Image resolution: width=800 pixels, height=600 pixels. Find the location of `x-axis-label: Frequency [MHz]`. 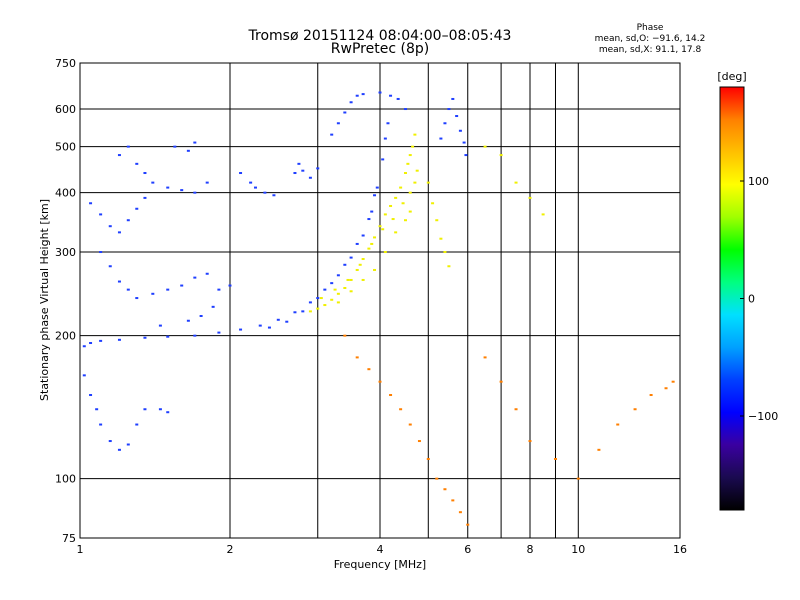

x-axis-label: Frequency [MHz] is located at coordinates (380, 564).